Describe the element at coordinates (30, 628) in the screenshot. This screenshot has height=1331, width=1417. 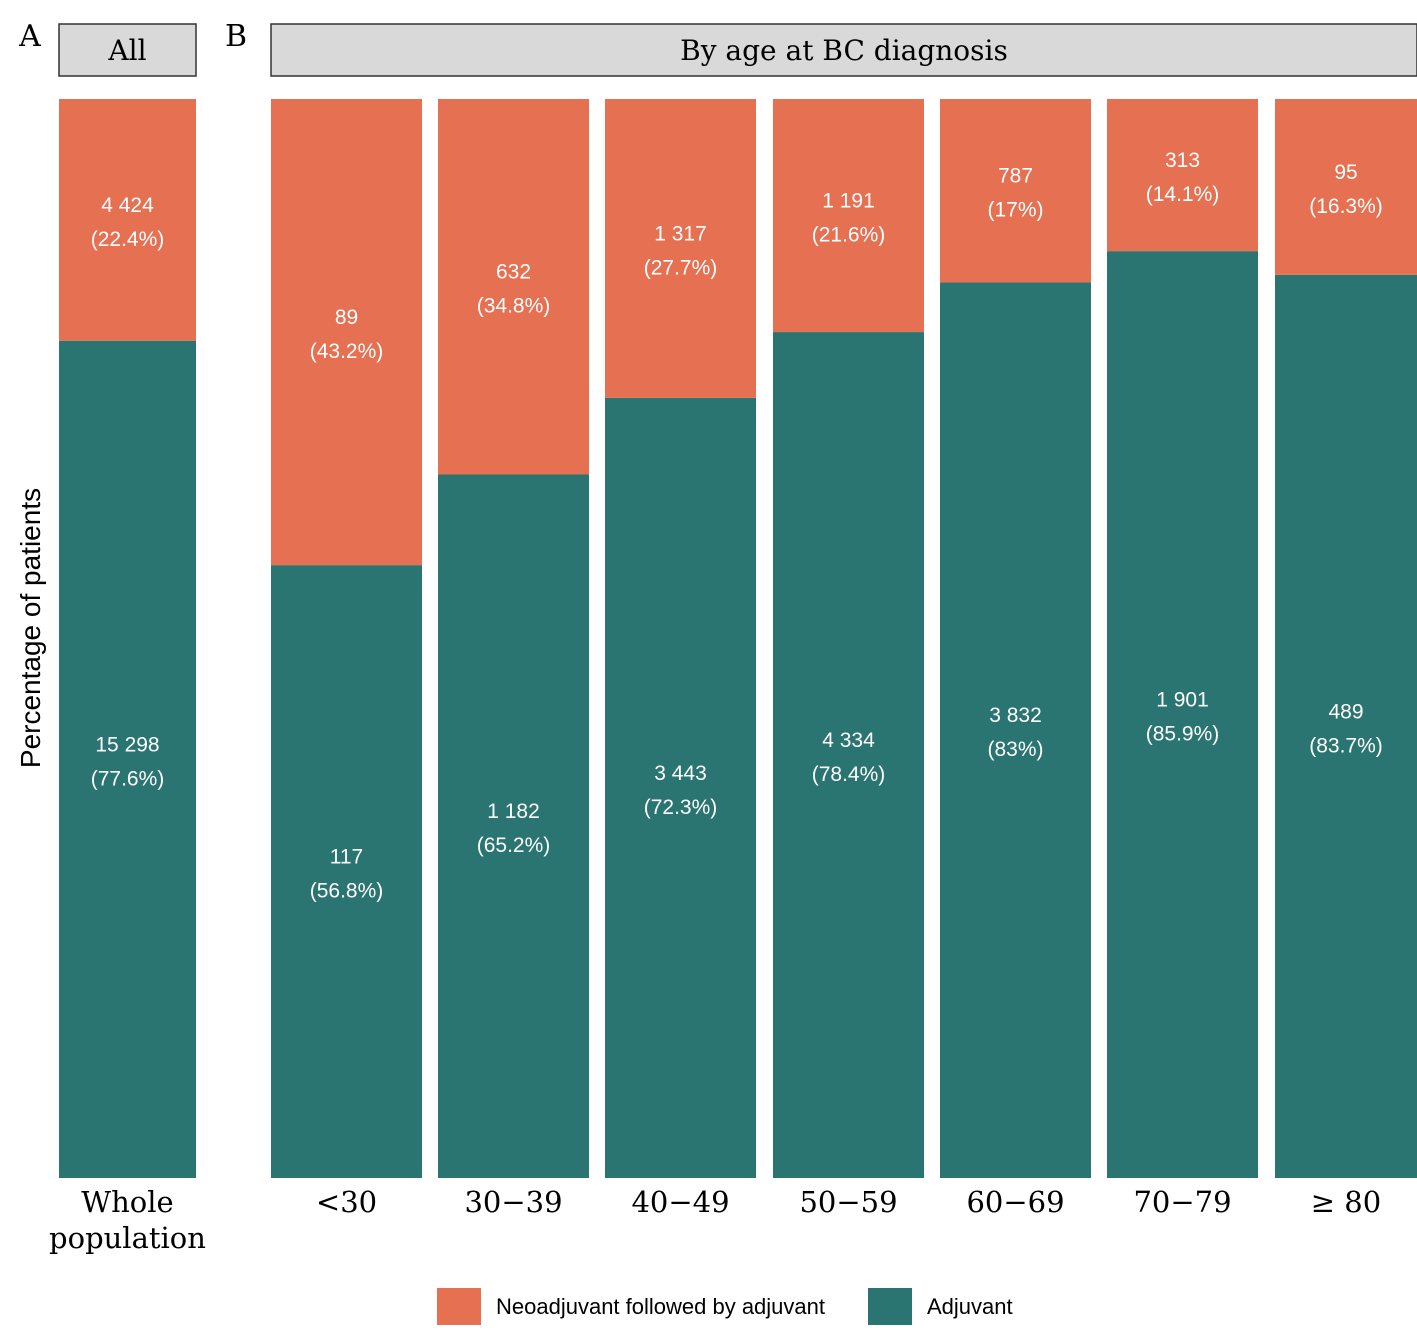
I see `y-axis-label: Percentage of patients` at that location.